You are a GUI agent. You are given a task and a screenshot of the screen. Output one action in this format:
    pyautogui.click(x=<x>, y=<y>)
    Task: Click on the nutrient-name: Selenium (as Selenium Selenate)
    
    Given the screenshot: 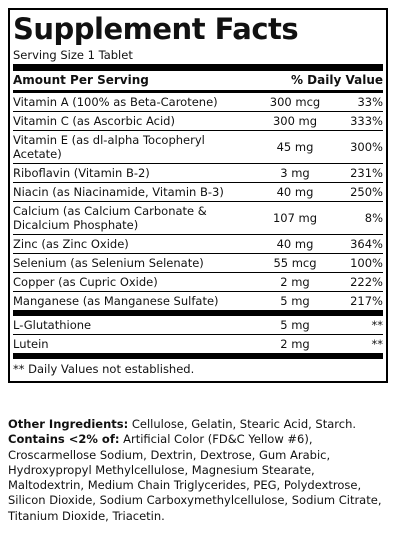 What is the action you would take?
    pyautogui.click(x=108, y=263)
    